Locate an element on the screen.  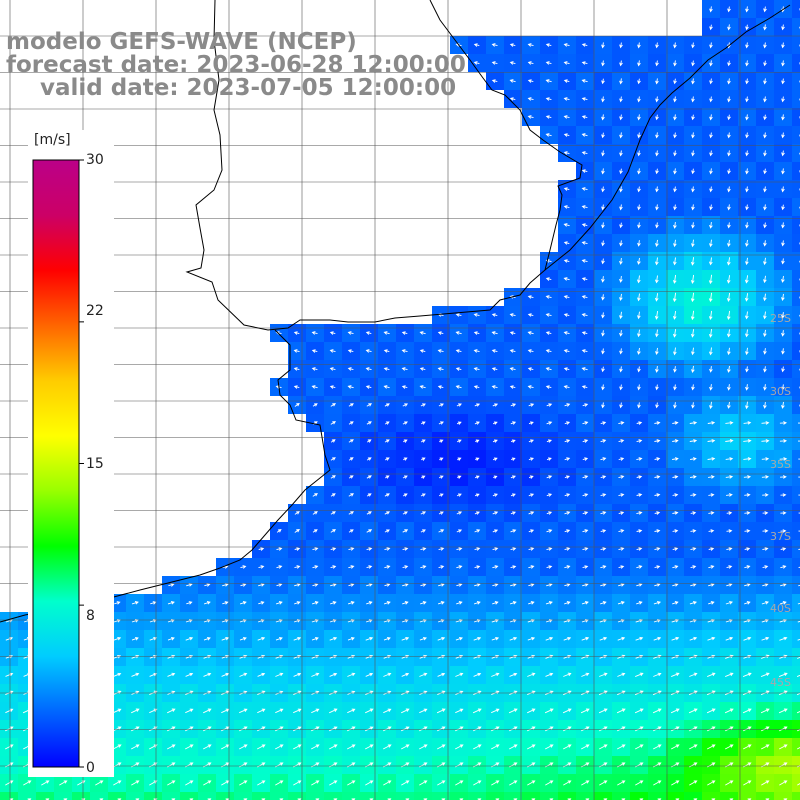
colorbar-tick-15: 15 is located at coordinates (95, 464).